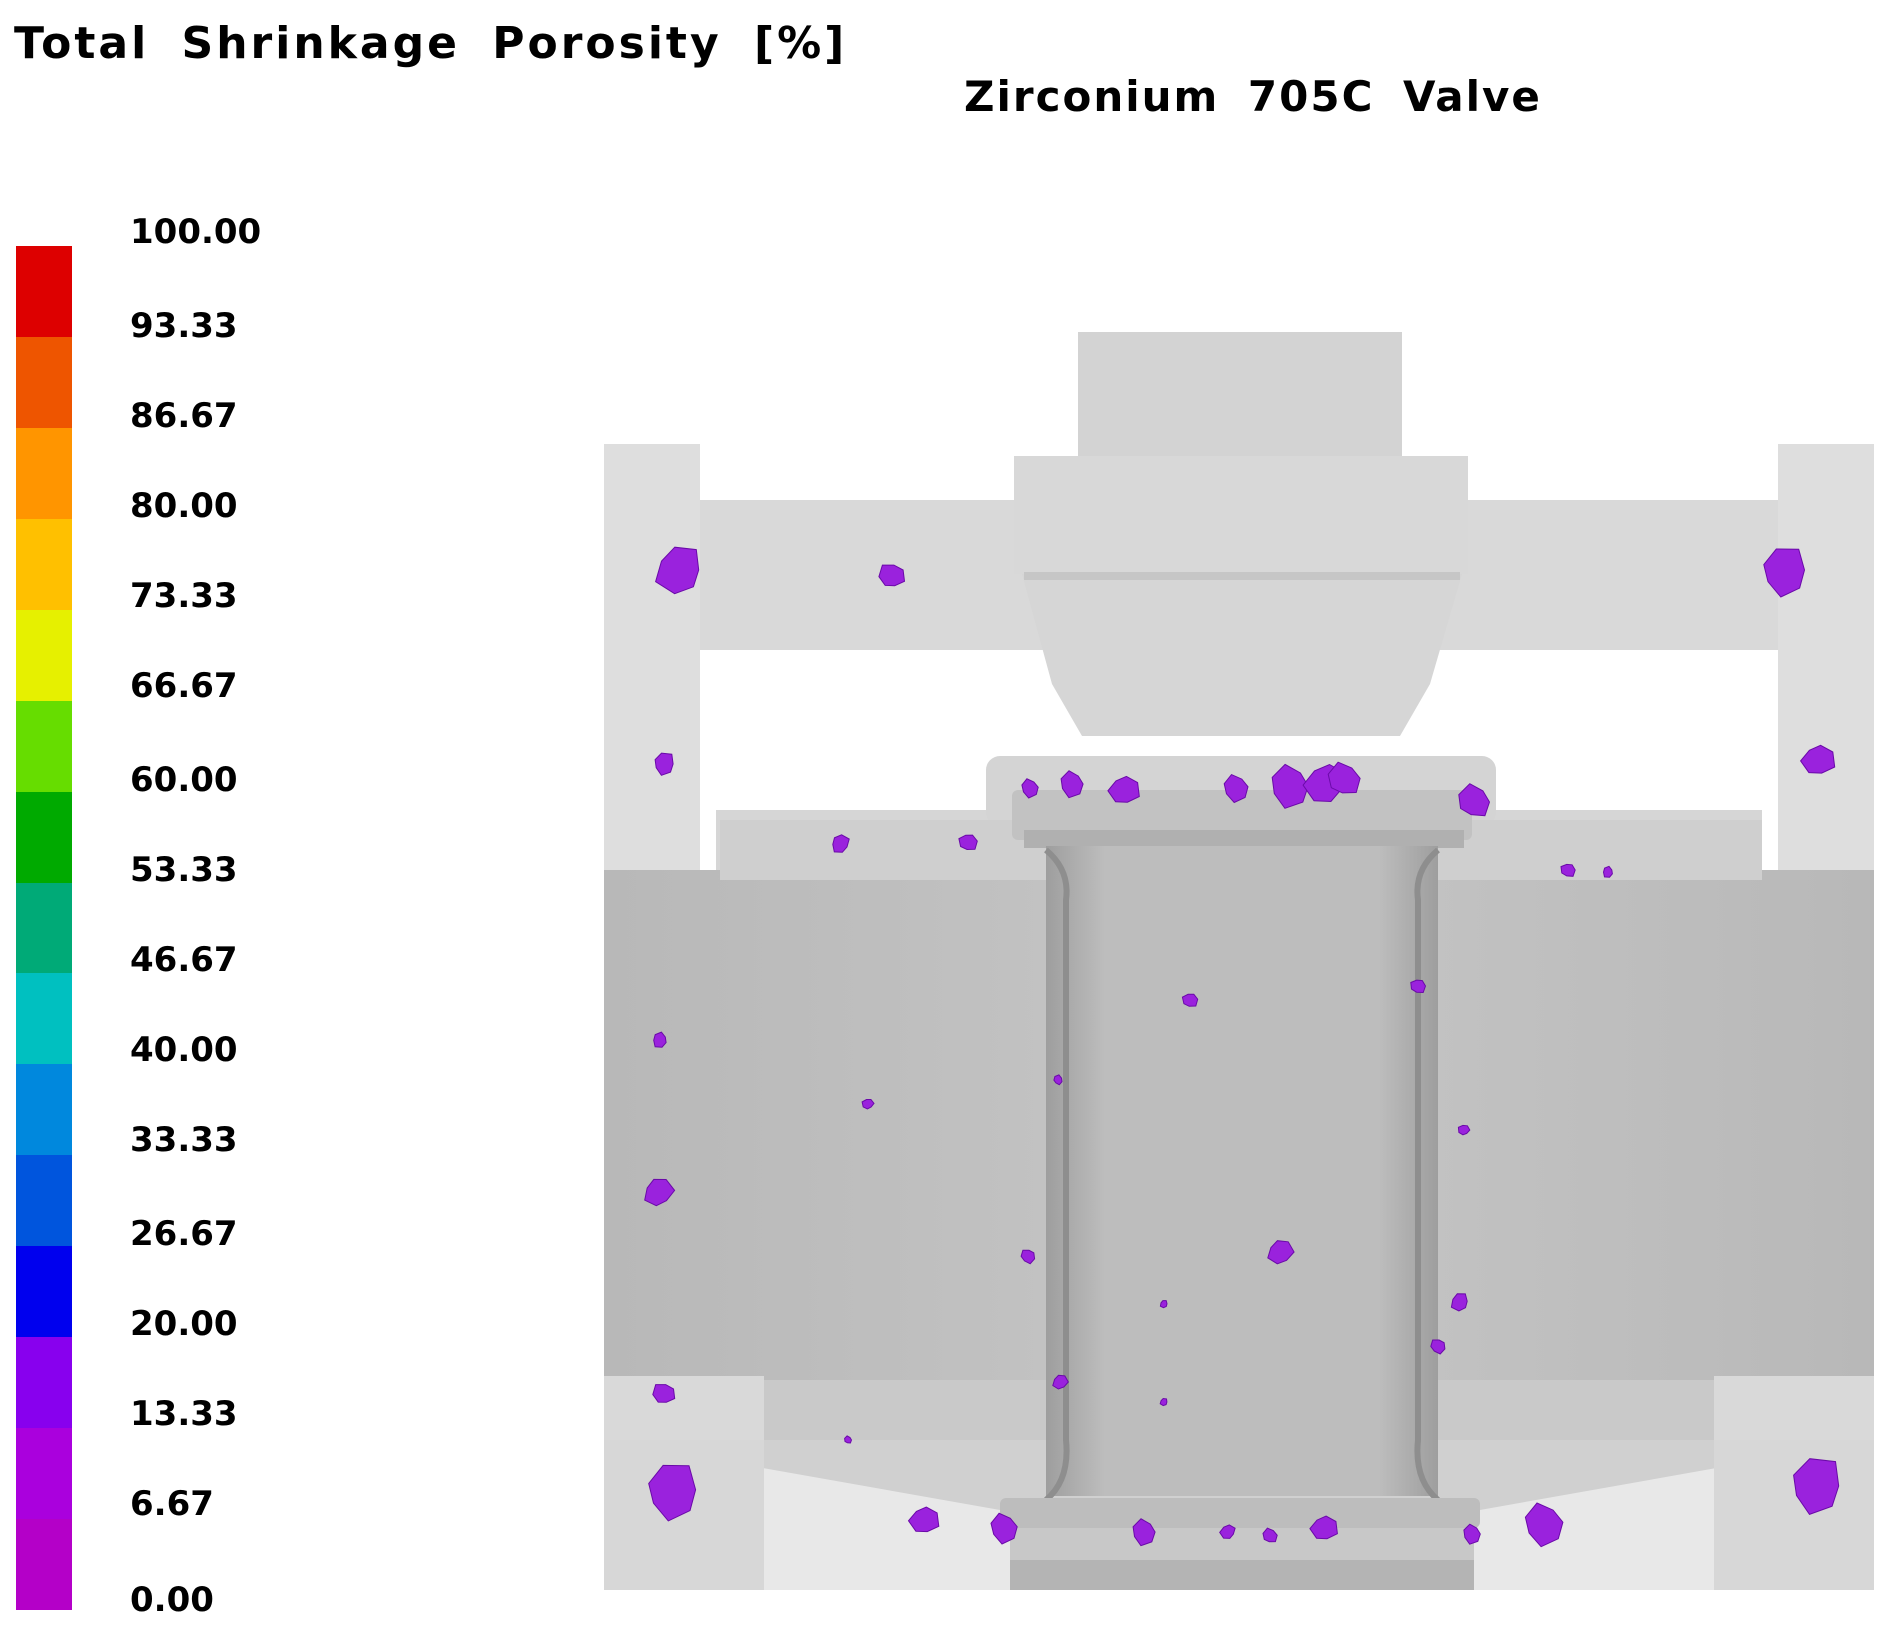  I want to click on color-scale-label: 86.67, so click(184, 416).